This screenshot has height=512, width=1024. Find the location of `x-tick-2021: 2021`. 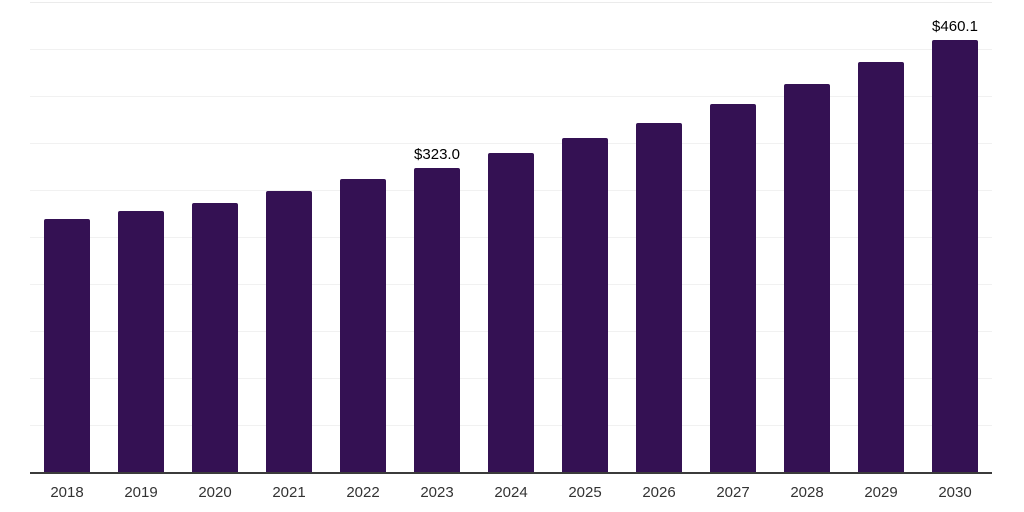

x-tick-2021: 2021 is located at coordinates (289, 492).